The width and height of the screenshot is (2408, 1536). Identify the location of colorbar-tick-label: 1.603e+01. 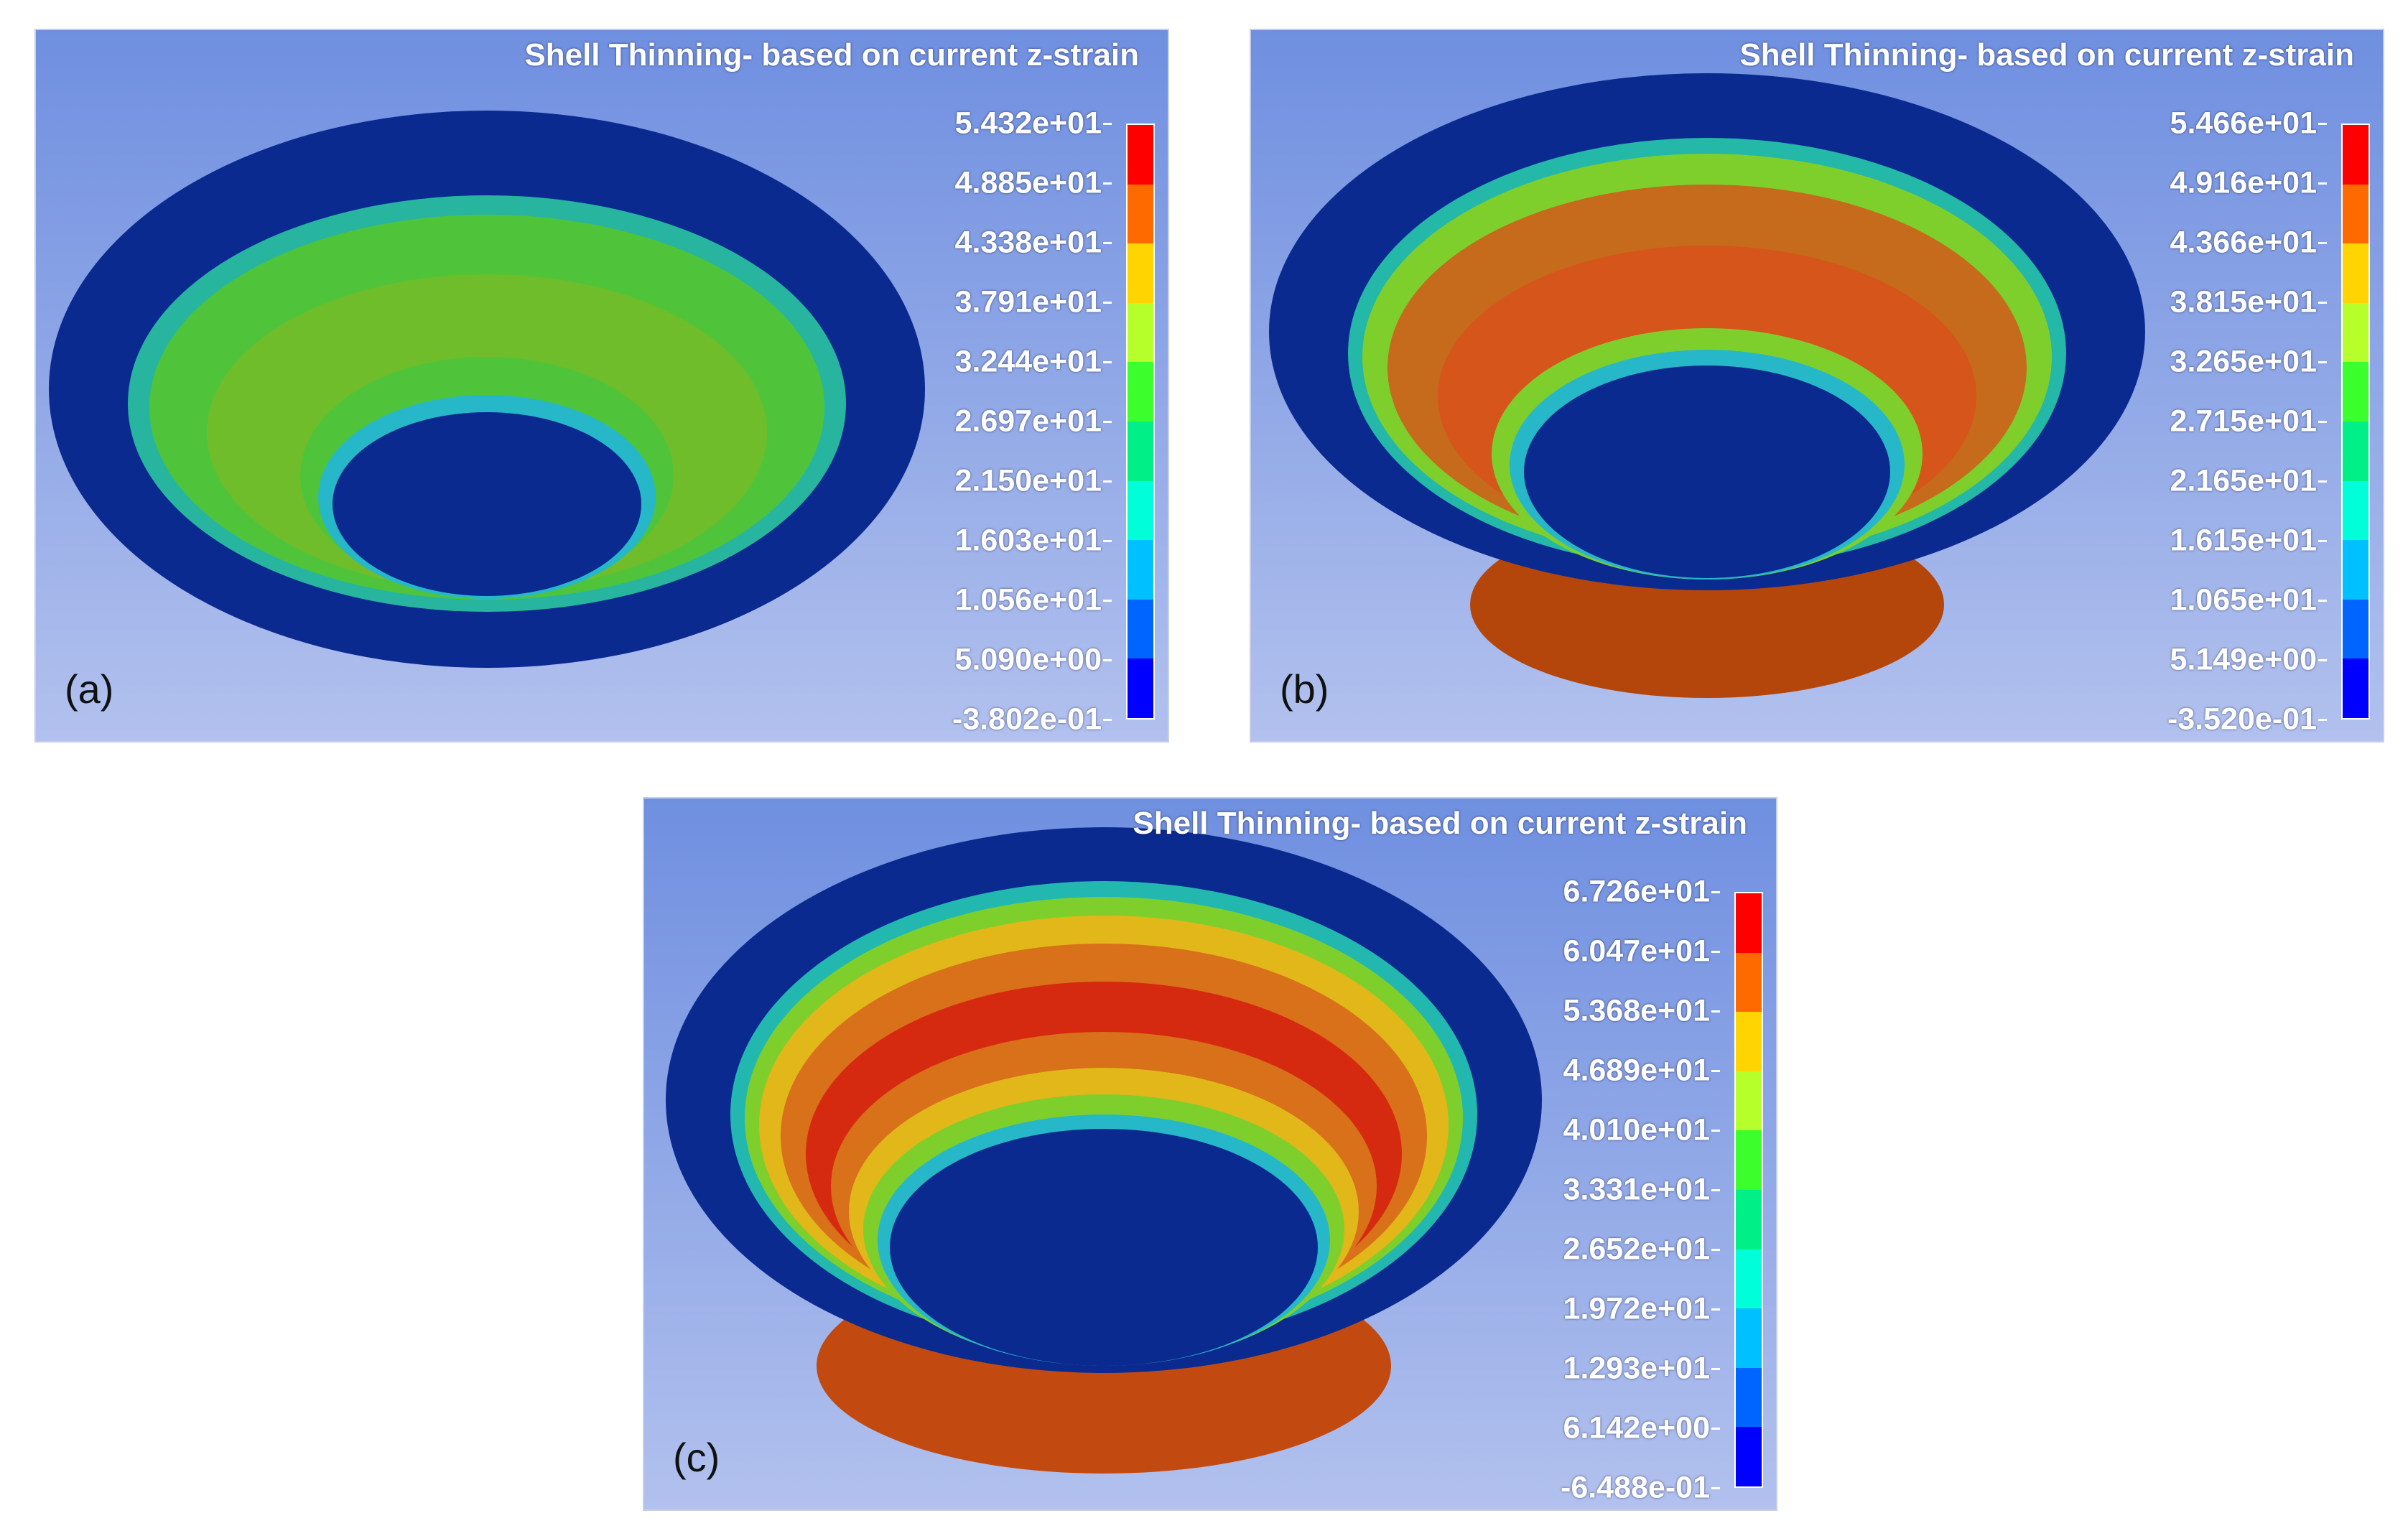
(1028, 540).